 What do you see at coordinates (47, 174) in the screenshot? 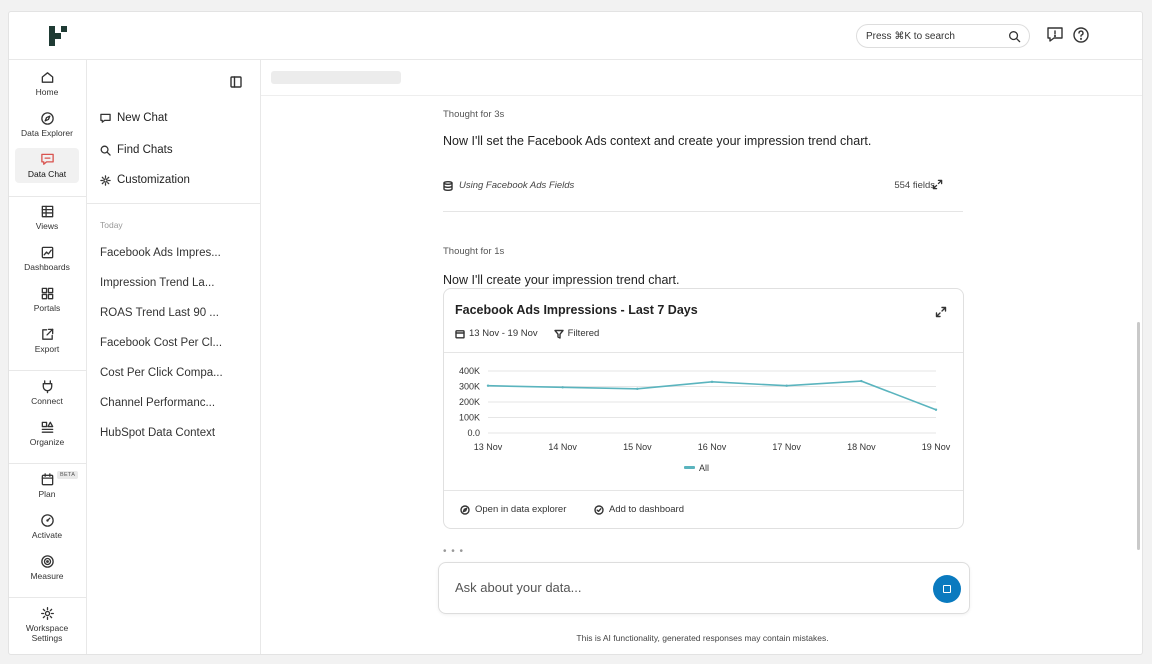
I see `nav-label: Data Chat` at bounding box center [47, 174].